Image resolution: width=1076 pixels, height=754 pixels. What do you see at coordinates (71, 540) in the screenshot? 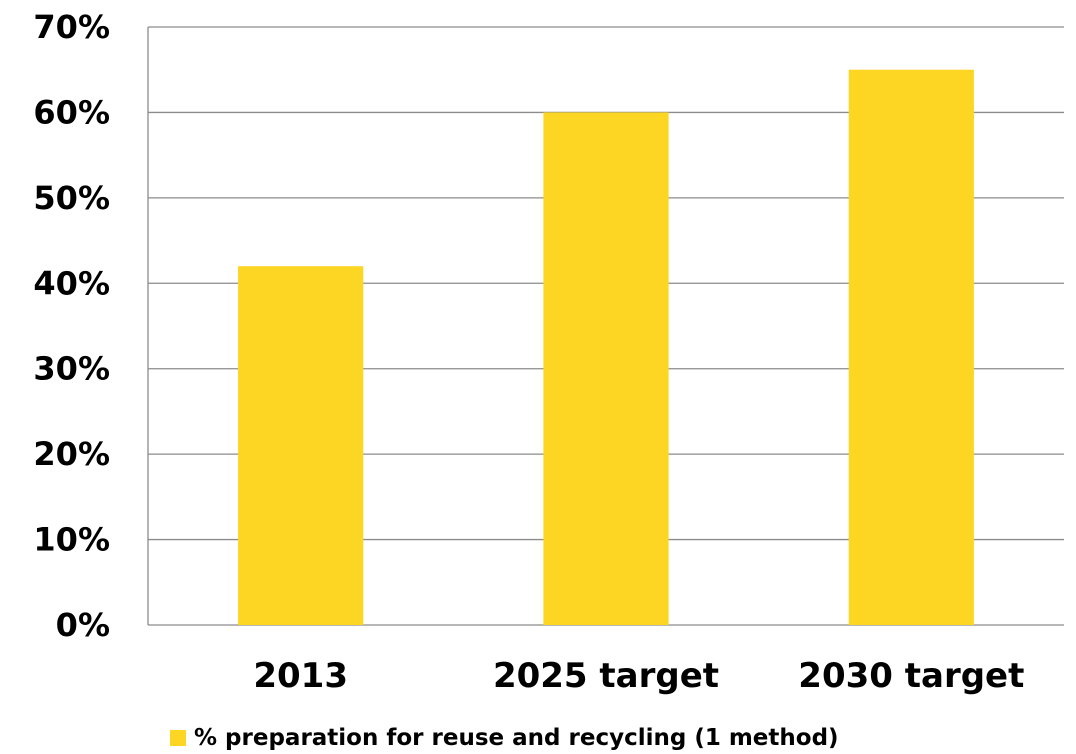
I see `y-tick-label: 10%` at bounding box center [71, 540].